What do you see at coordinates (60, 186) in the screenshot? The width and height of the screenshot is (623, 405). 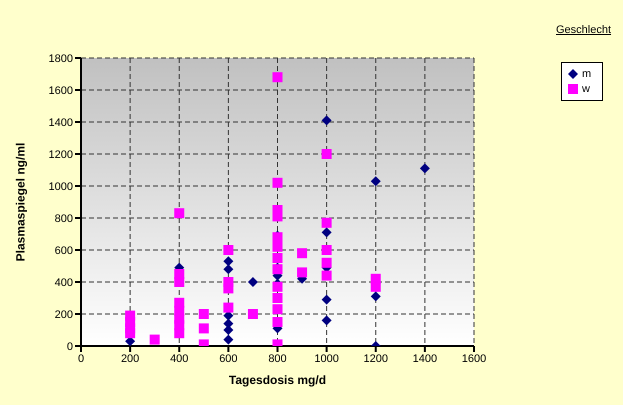 I see `y-tick-label: 1000` at bounding box center [60, 186].